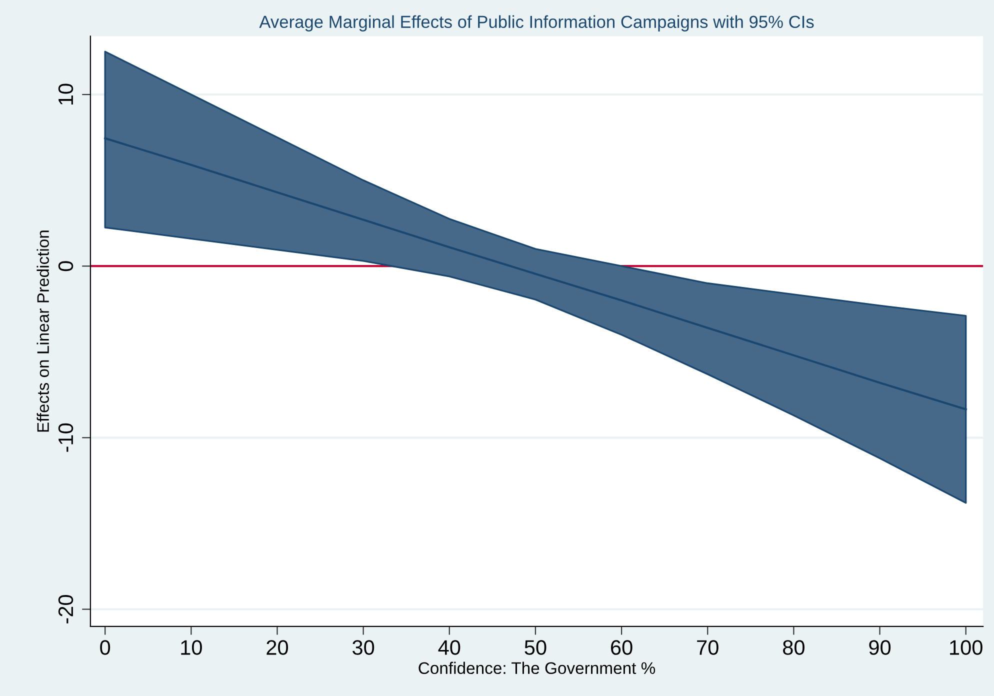  I want to click on x-tick-label: 100, so click(966, 647).